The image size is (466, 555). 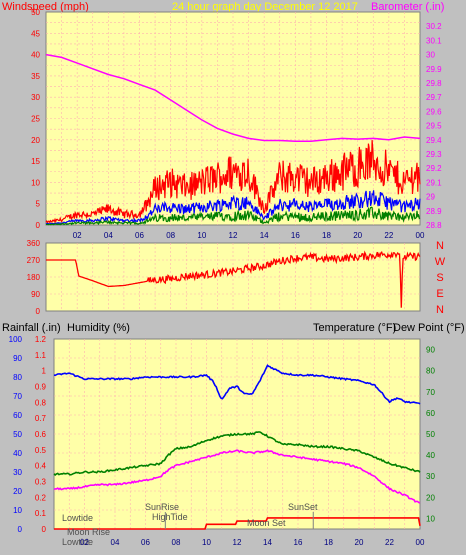 What do you see at coordinates (162, 507) in the screenshot?
I see `event-label: SunRise` at bounding box center [162, 507].